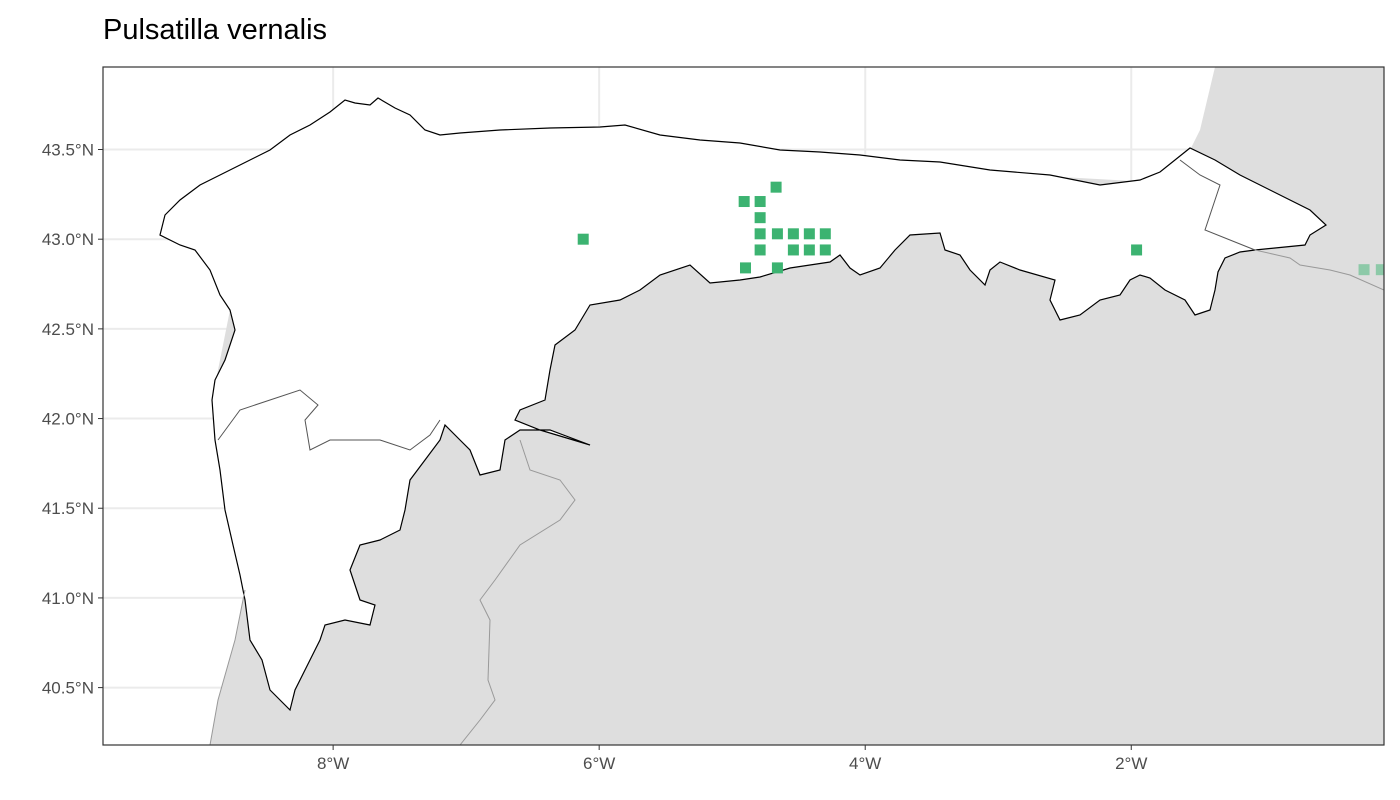 Image resolution: width=1400 pixels, height=800 pixels. I want to click on x-tick-label: 4°W, so click(865, 763).